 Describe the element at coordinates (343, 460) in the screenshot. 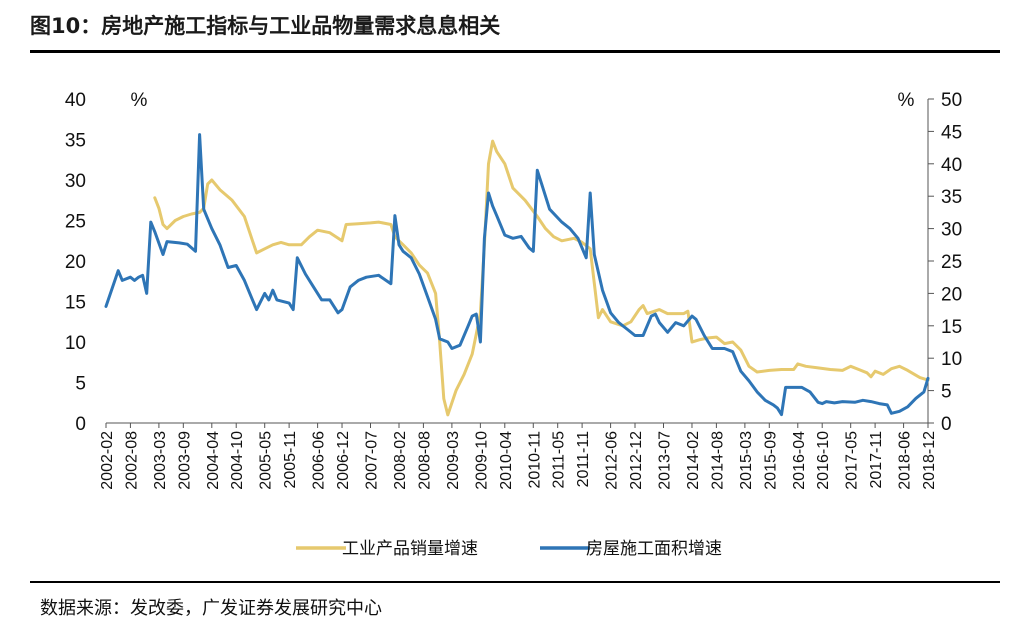

I see `x-axis-tick-label: 2006-12` at that location.